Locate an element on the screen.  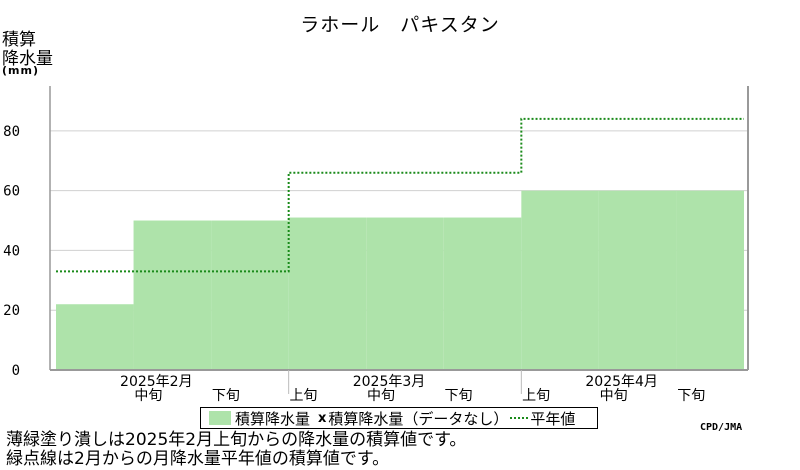
y-axis-label-line-1: 積算 is located at coordinates (19, 40).